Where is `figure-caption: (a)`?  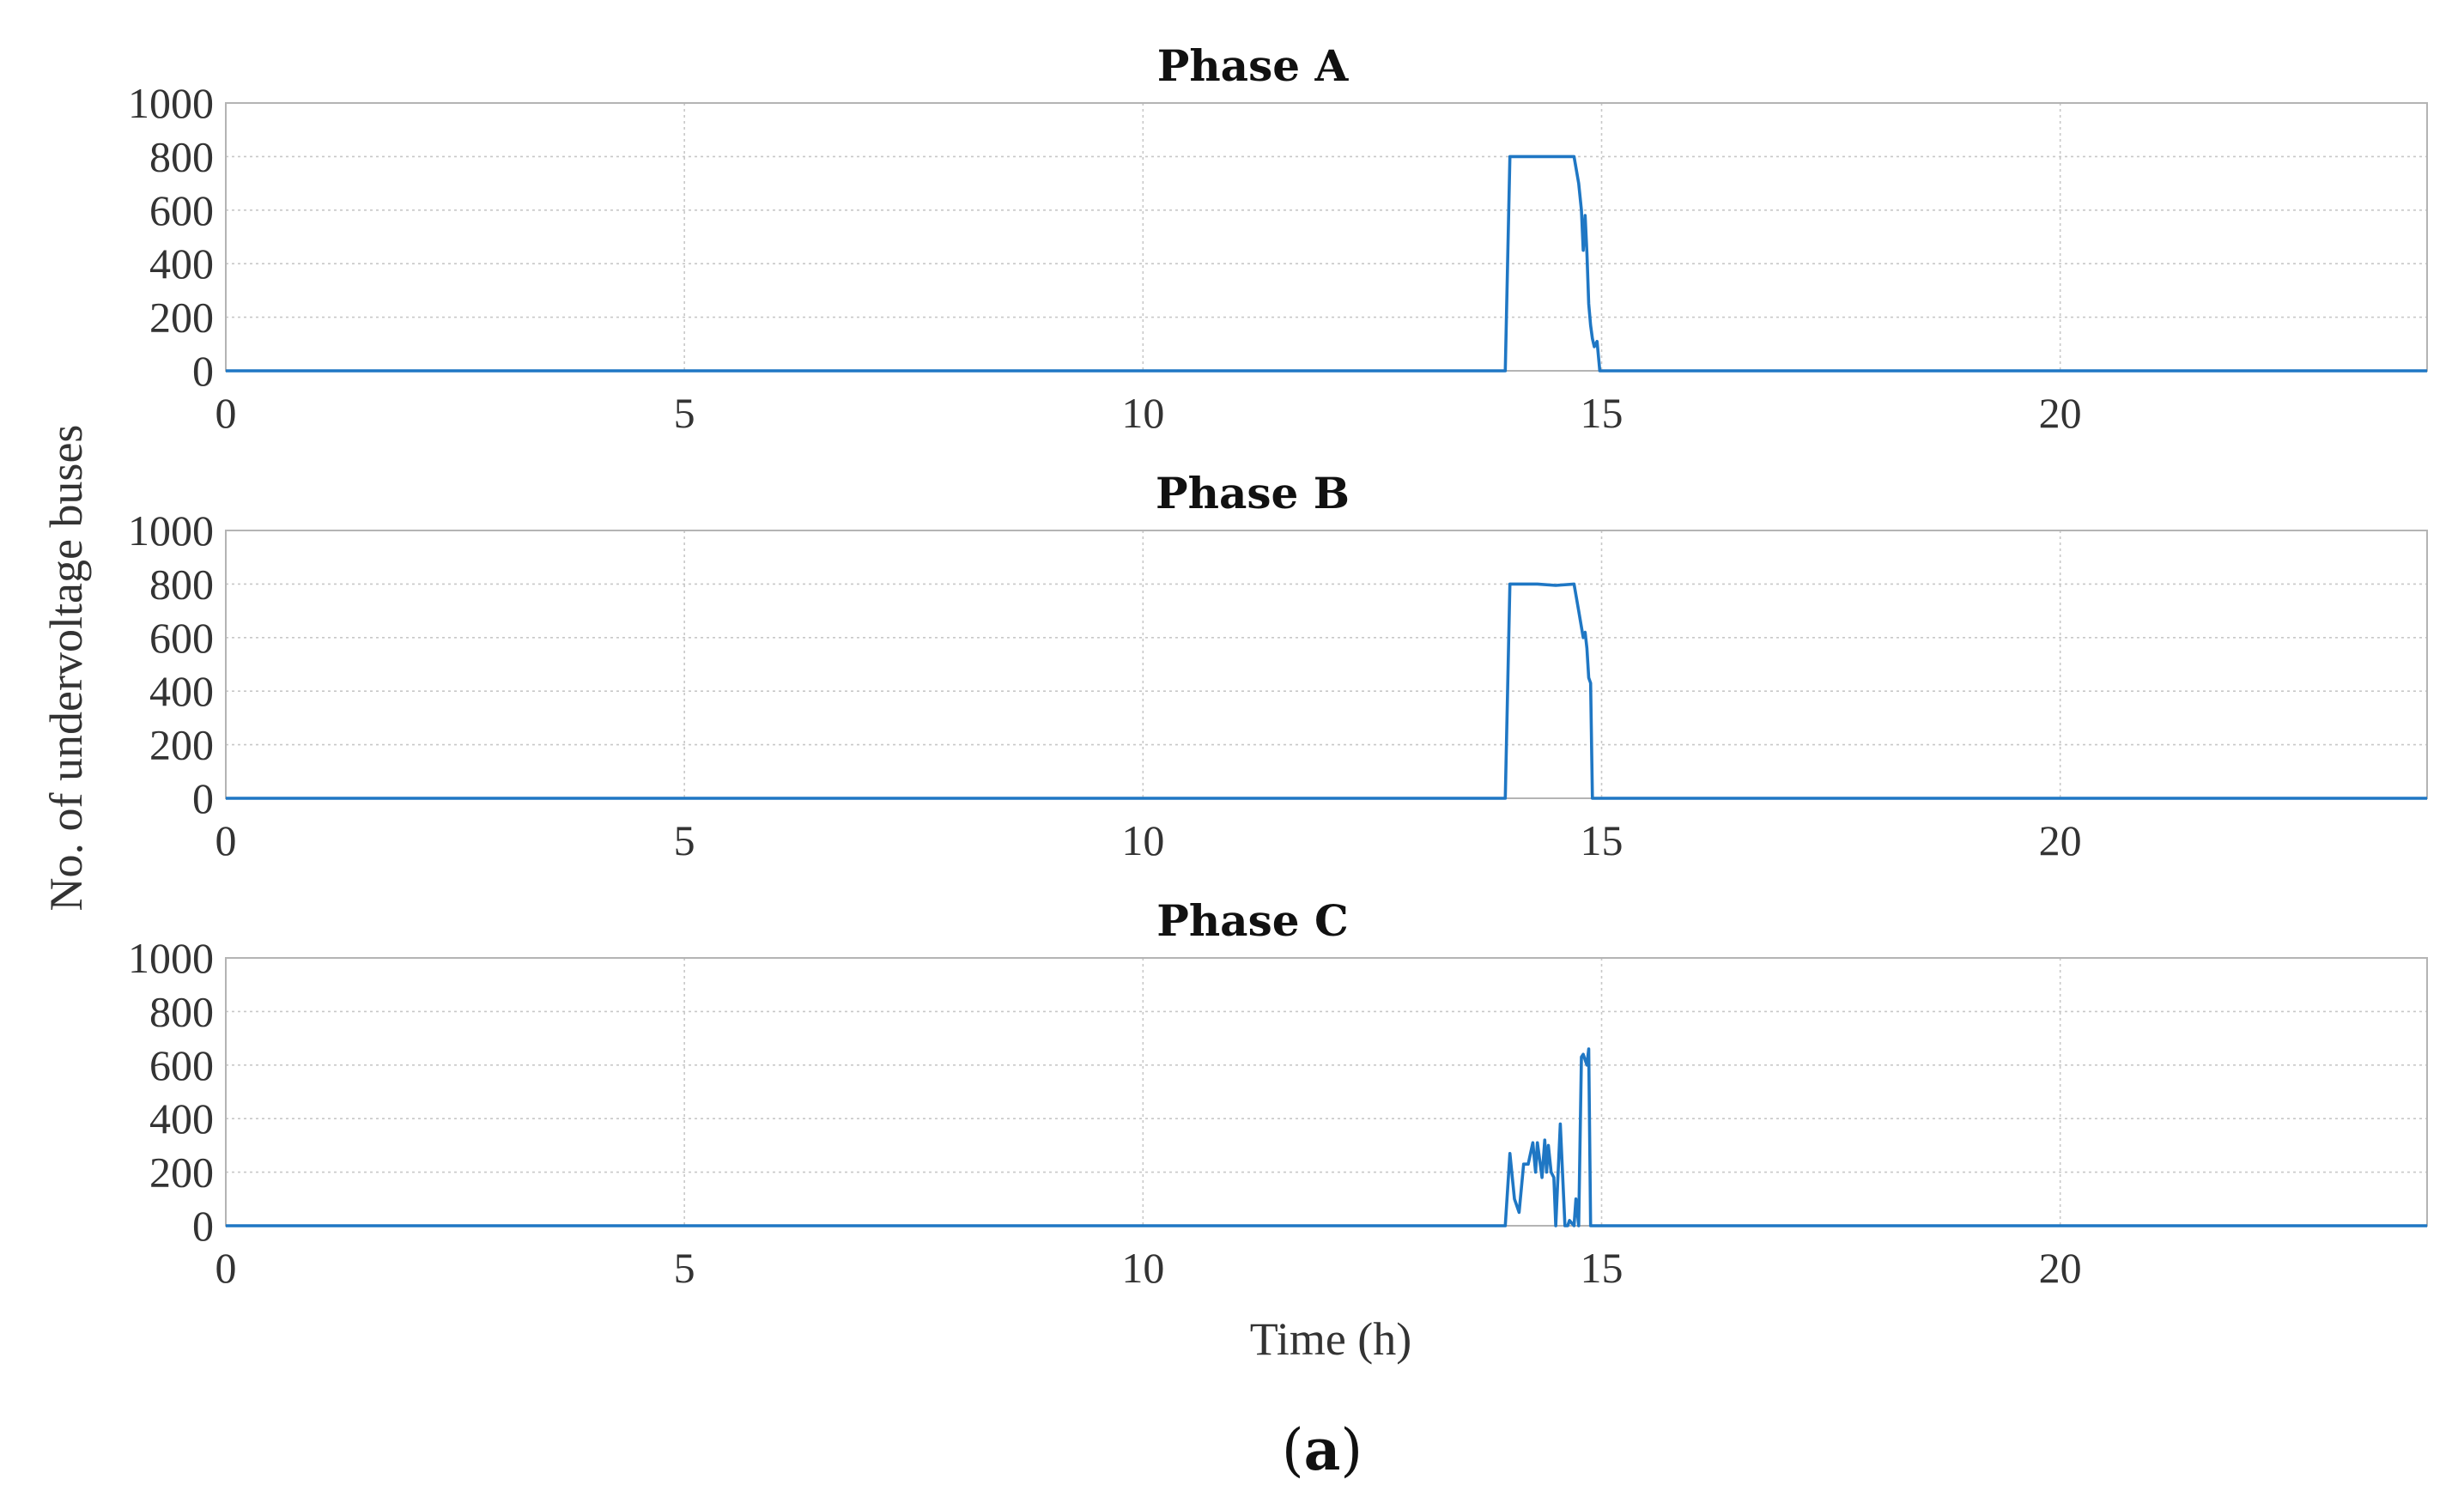
figure-caption: (a) is located at coordinates (1322, 1449).